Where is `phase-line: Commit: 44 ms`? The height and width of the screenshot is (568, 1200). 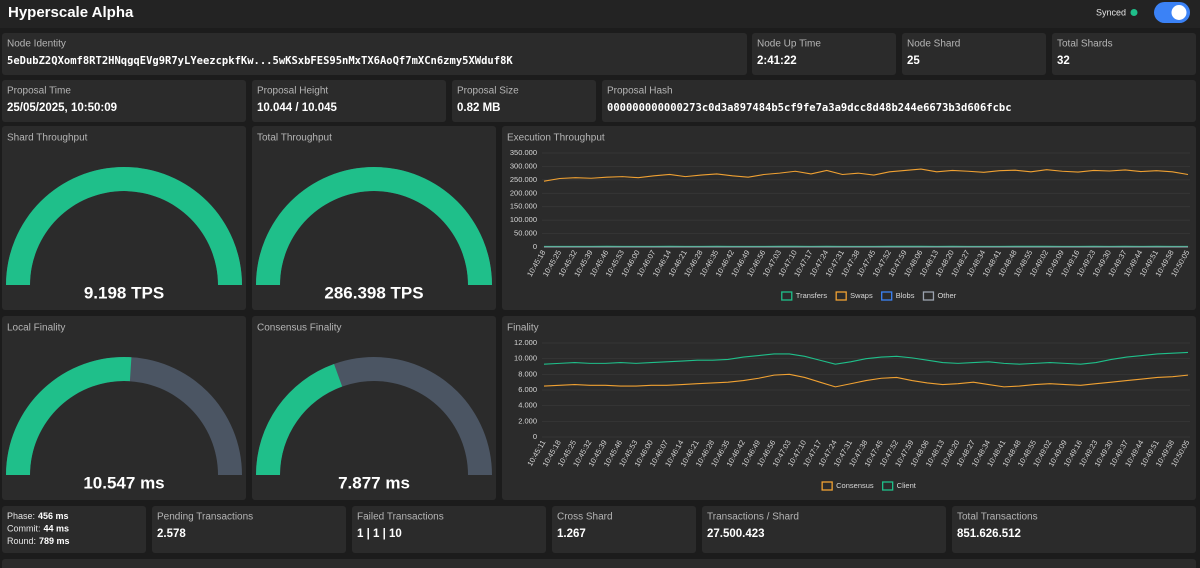
phase-line: Commit: 44 ms is located at coordinates (38, 529).